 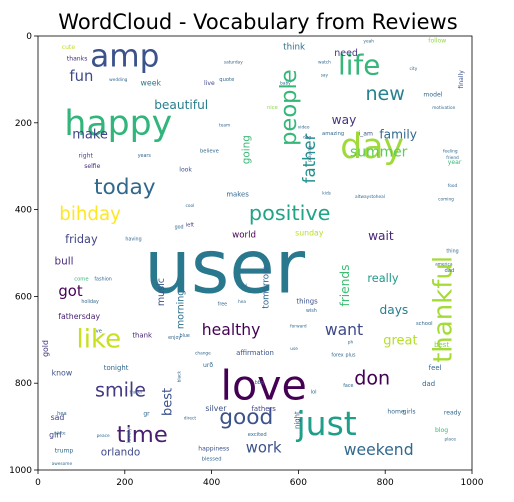 What do you see at coordinates (432, 95) in the screenshot?
I see `word-model: model` at bounding box center [432, 95].